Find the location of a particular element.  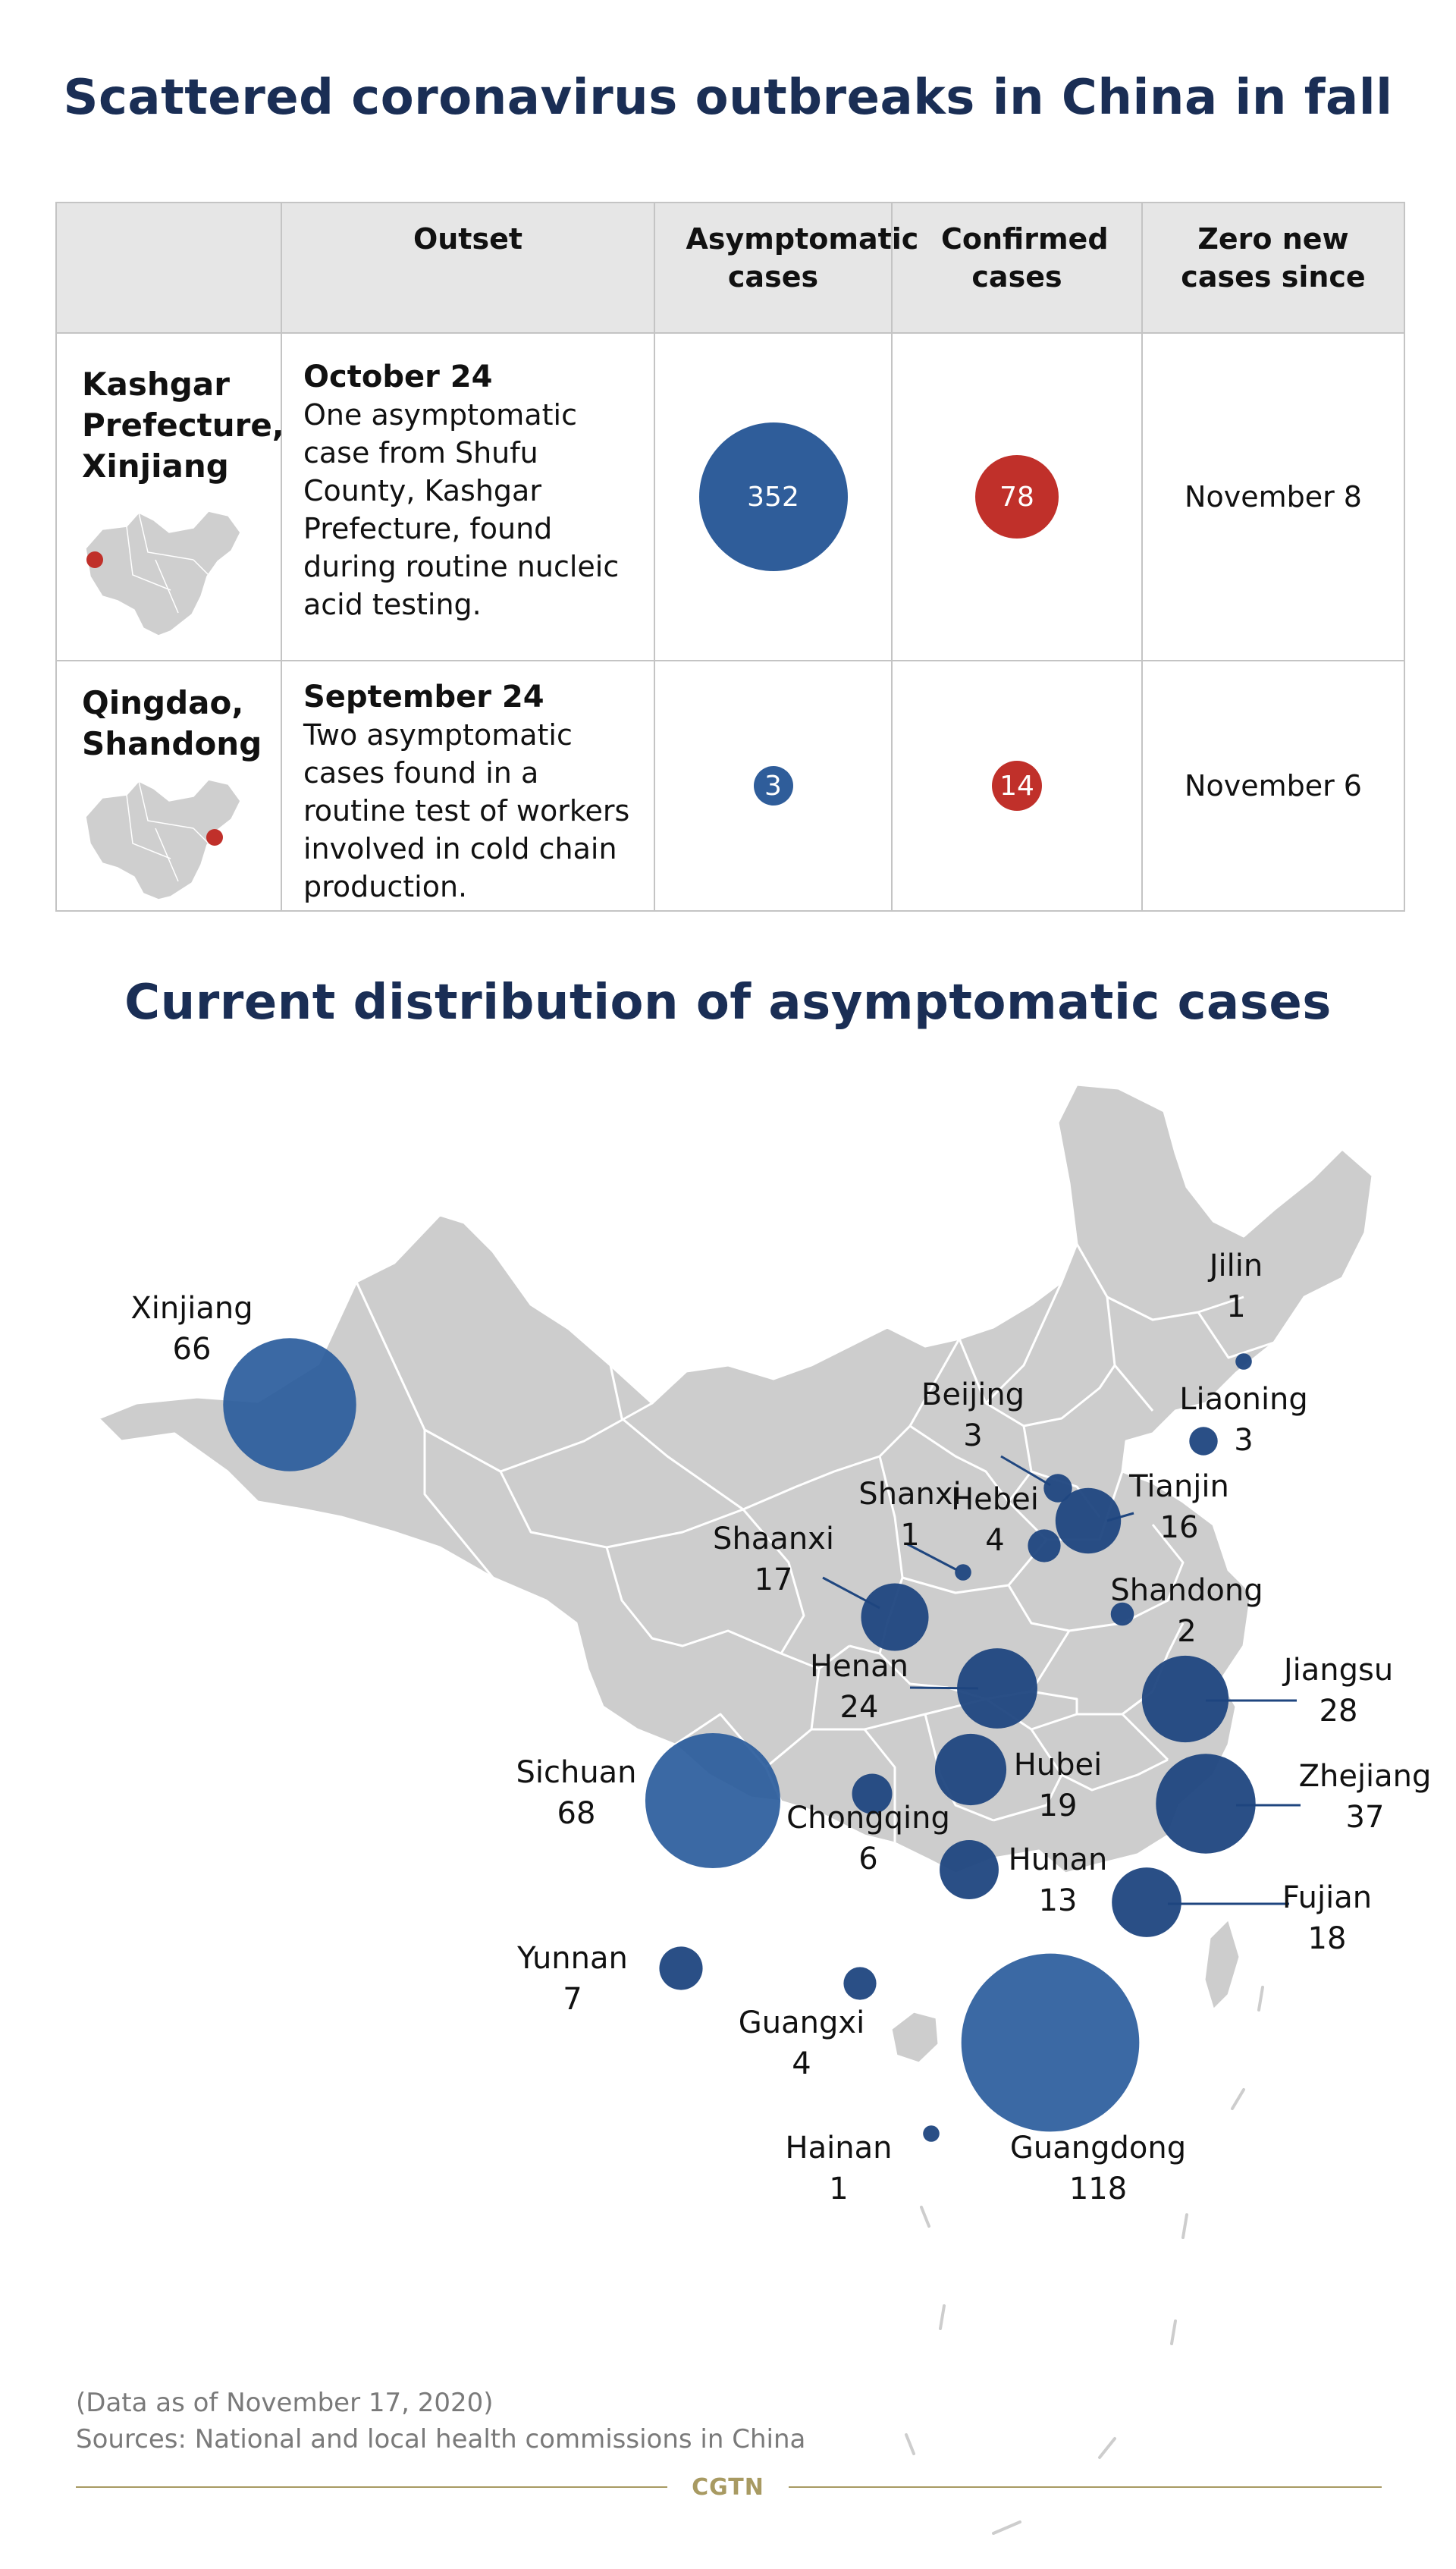

brand-rule-right is located at coordinates (1085, 2487).